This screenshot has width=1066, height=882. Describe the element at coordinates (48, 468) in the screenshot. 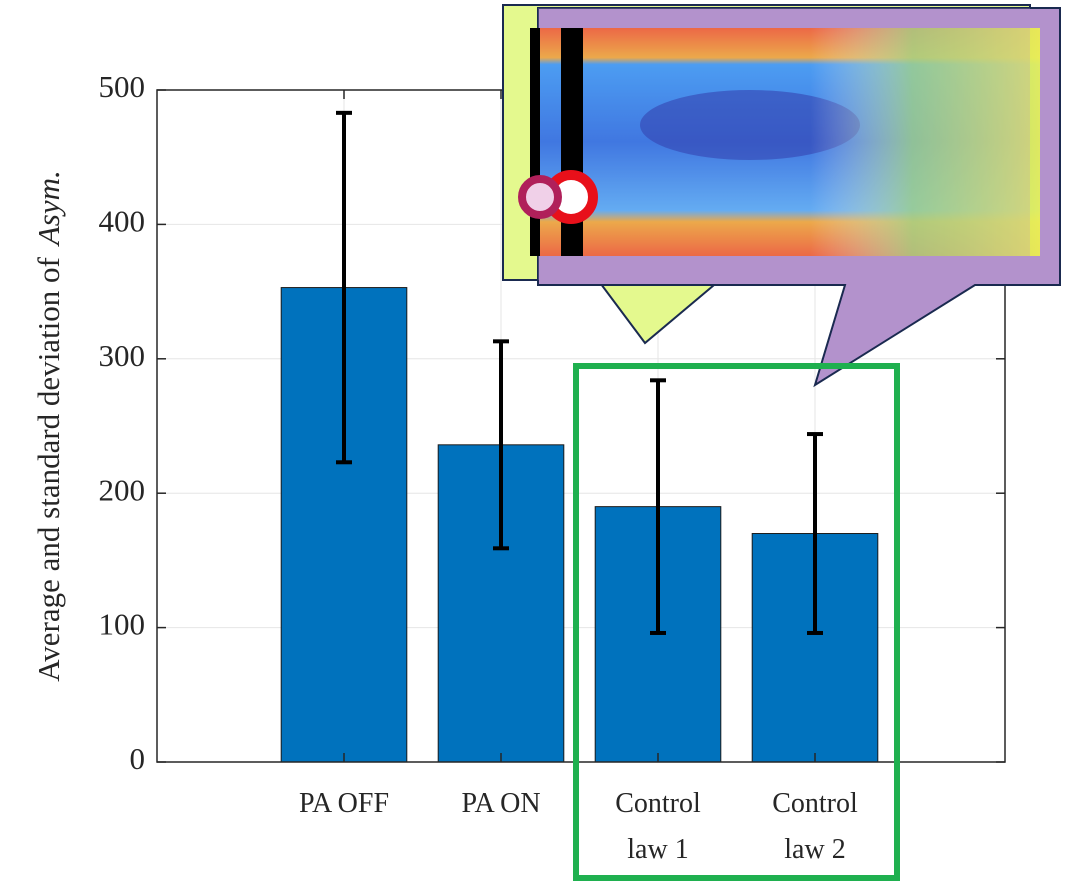

I see `y-axis-label-part: Average and standard deviation of` at that location.